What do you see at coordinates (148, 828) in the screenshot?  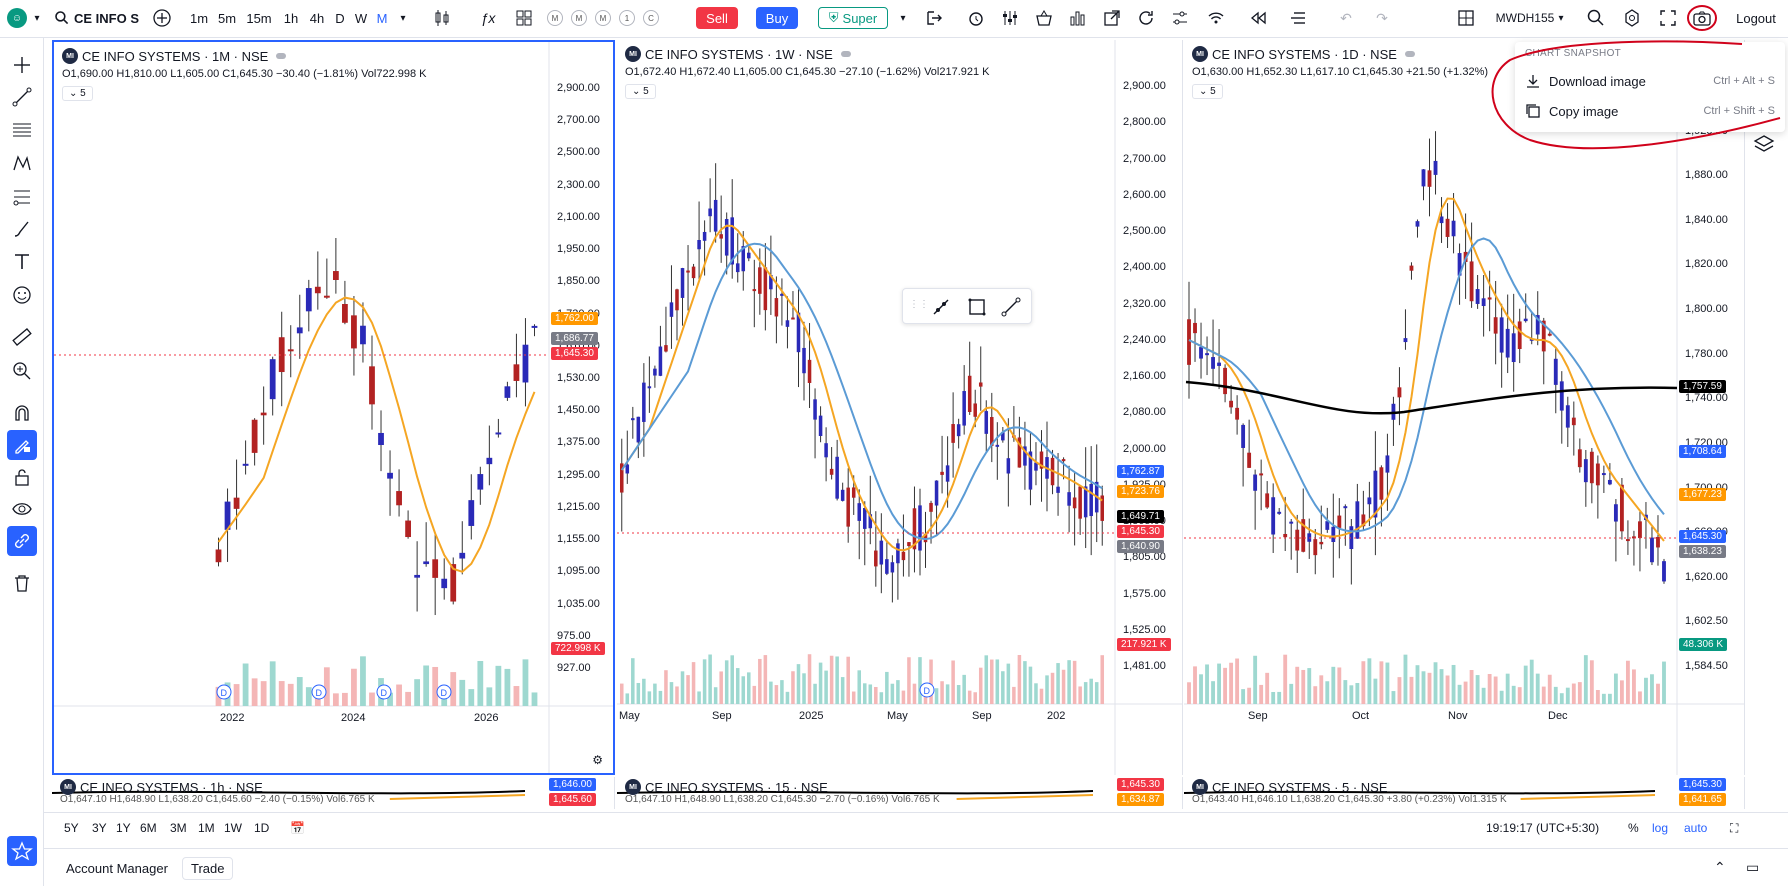 I see `range-6m: 6M` at bounding box center [148, 828].